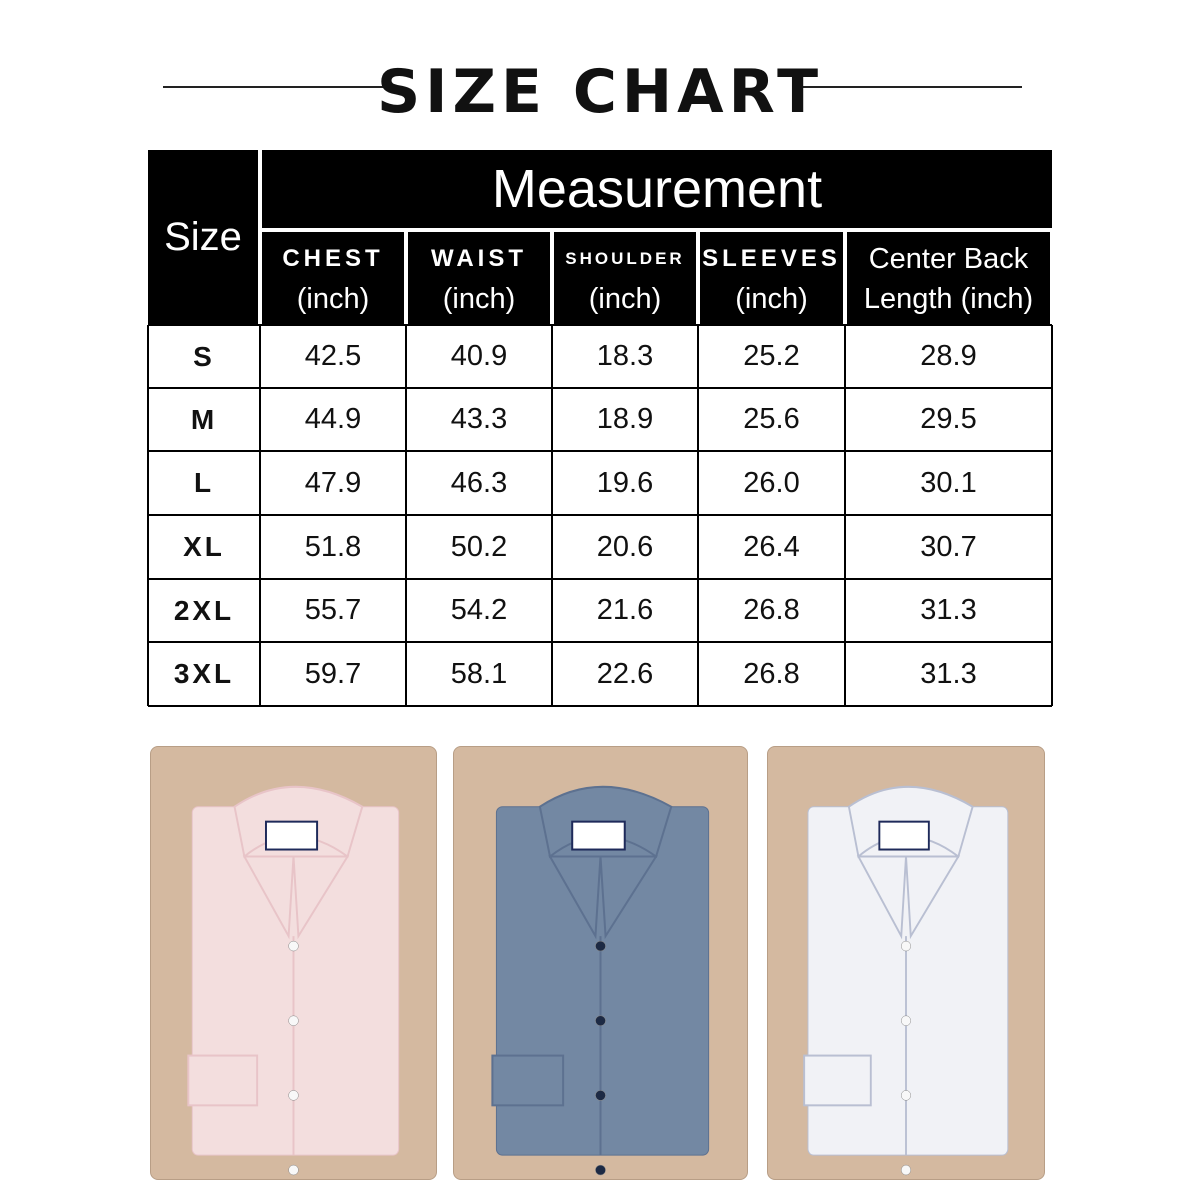 The height and width of the screenshot is (1200, 1200). Describe the element at coordinates (625, 278) in the screenshot. I see `column-header: SHOULDER (inch)` at that location.